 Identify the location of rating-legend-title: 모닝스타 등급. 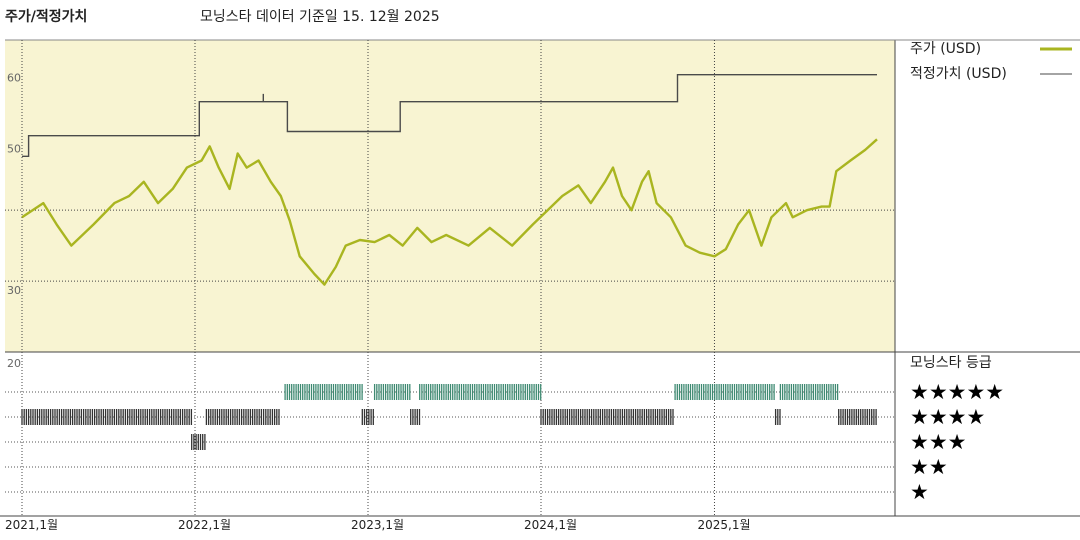
(951, 363).